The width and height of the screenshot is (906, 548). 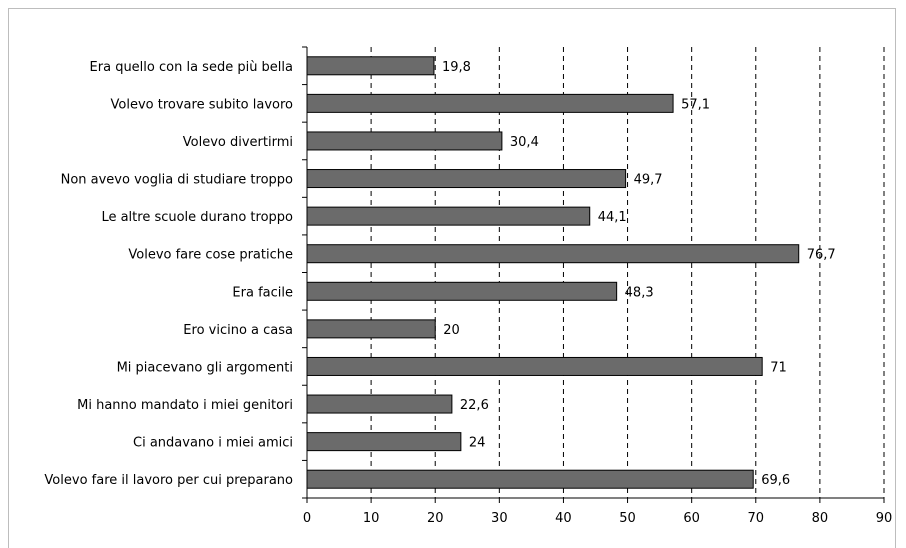 What do you see at coordinates (435, 518) in the screenshot?
I see `x-tick-label: 20` at bounding box center [435, 518].